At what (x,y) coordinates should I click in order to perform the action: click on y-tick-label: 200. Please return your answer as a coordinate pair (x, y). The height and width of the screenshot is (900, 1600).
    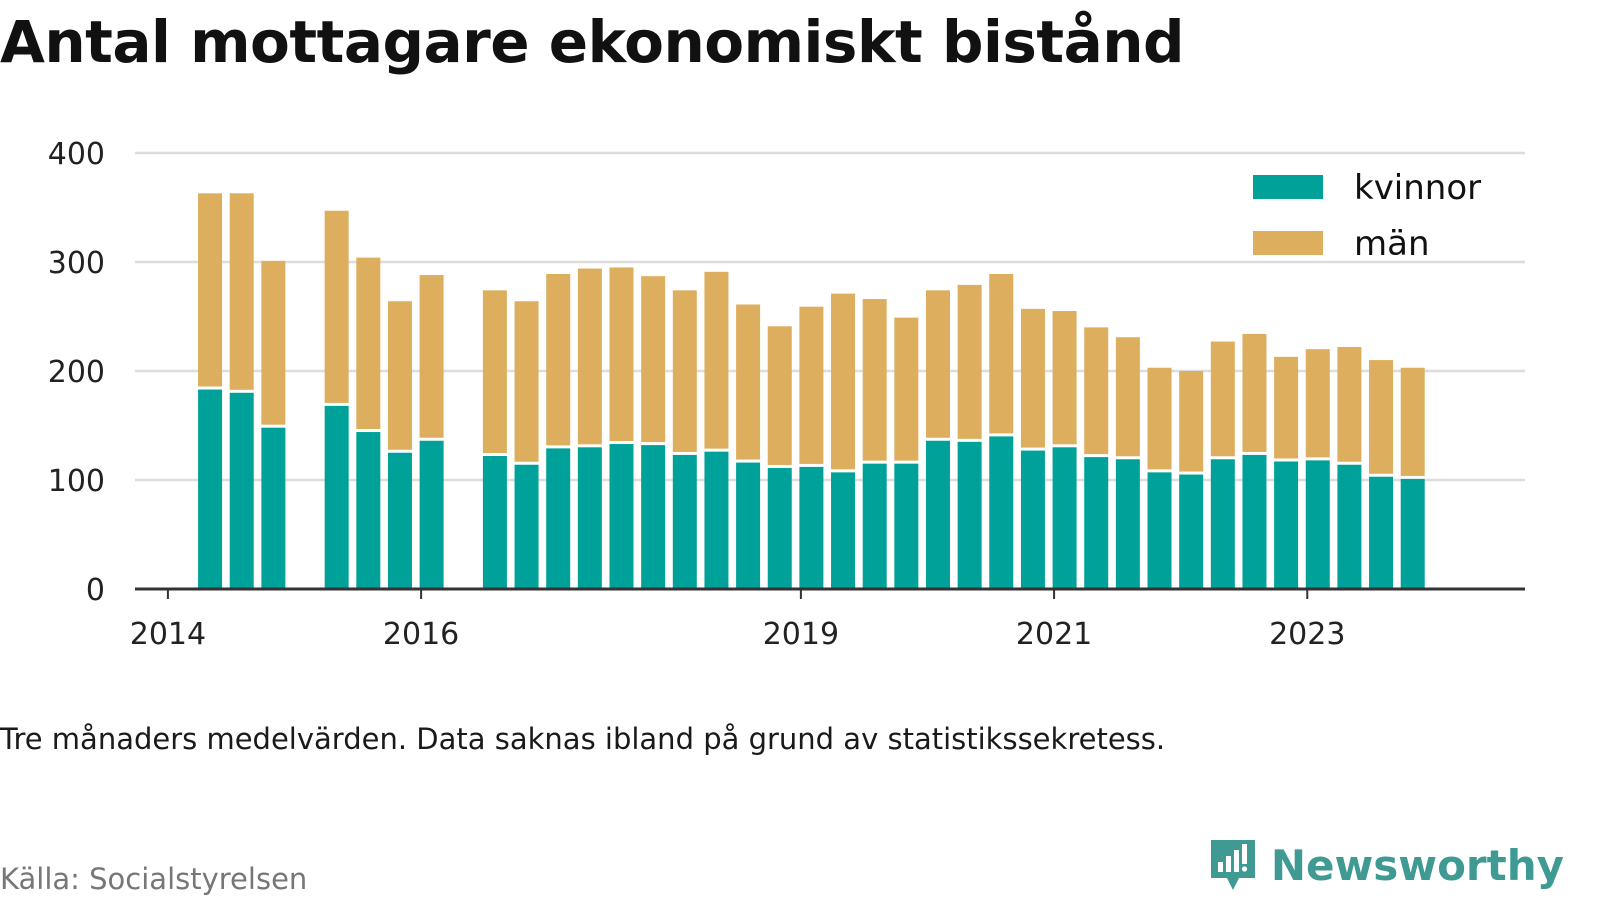
    Looking at the image, I should click on (76, 372).